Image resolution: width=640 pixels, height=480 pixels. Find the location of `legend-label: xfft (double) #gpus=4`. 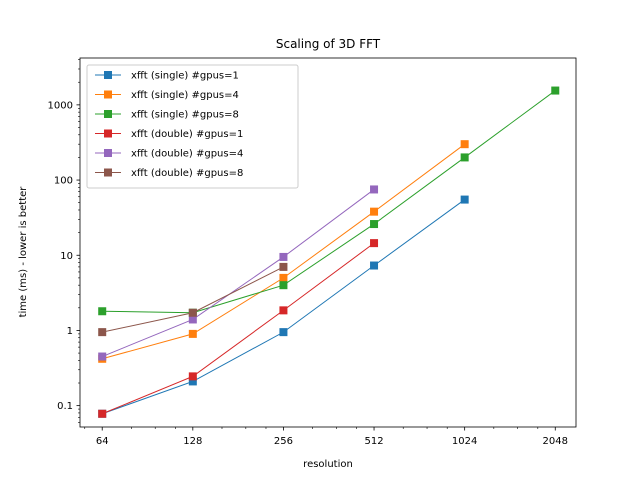

legend-label: xfft (double) #gpus=4 is located at coordinates (187, 154).